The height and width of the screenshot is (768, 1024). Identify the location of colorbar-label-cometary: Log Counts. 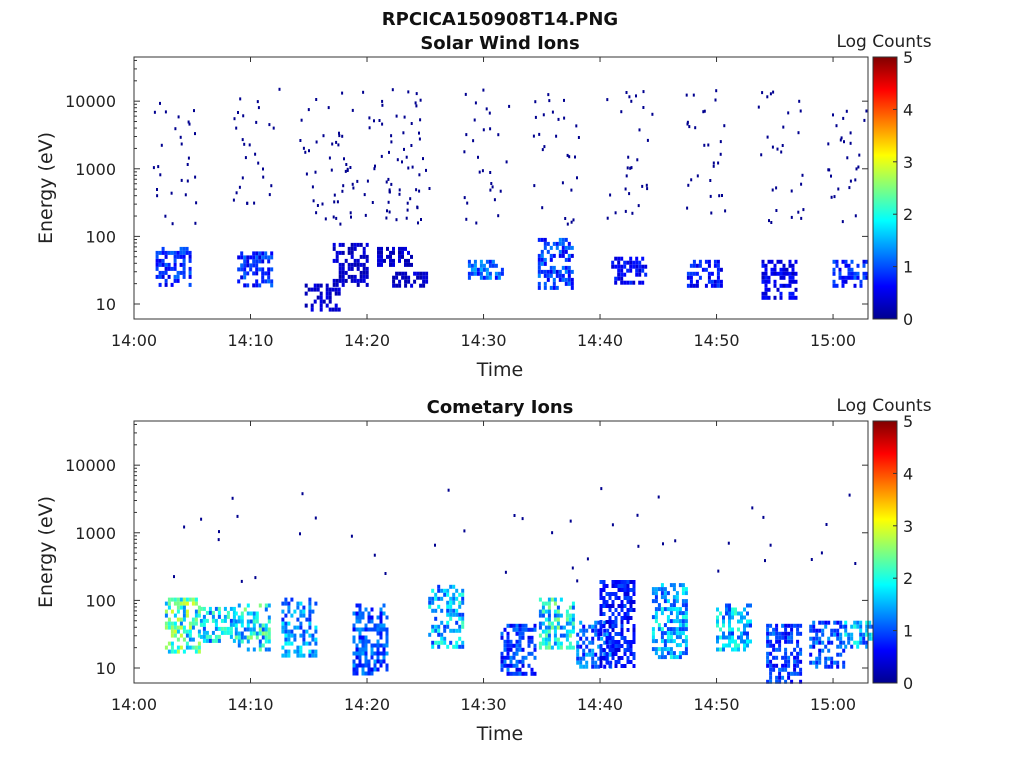
(883, 406).